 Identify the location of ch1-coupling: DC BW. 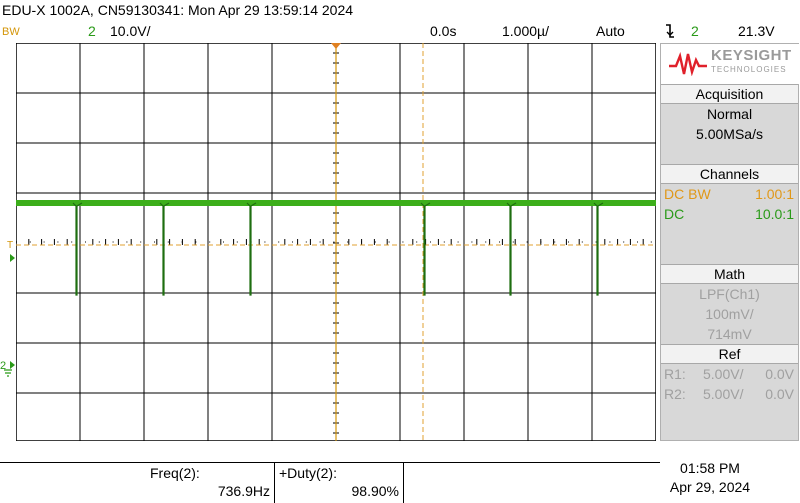
(687, 194).